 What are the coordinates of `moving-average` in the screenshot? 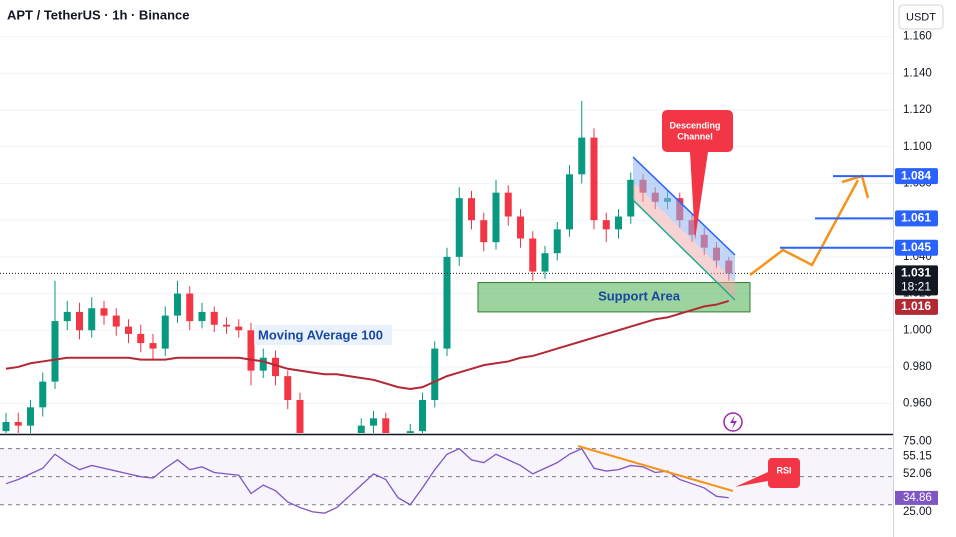 It's located at (367, 344).